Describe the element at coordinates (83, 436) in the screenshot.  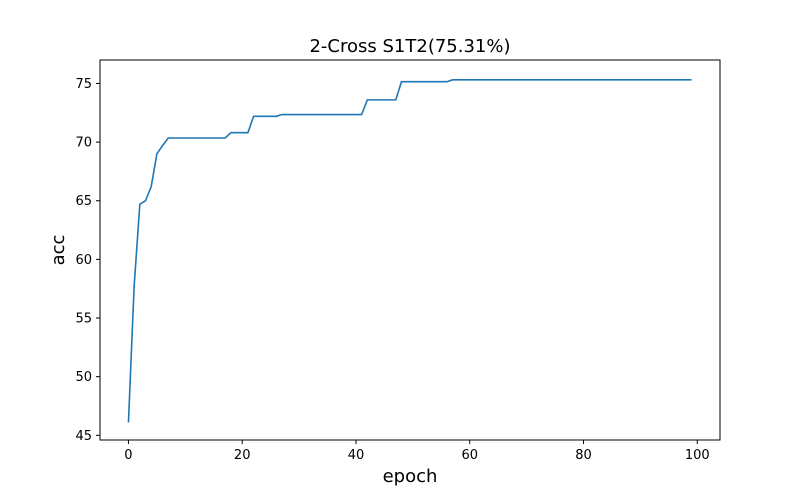
I see `y-tick-label: 45` at that location.